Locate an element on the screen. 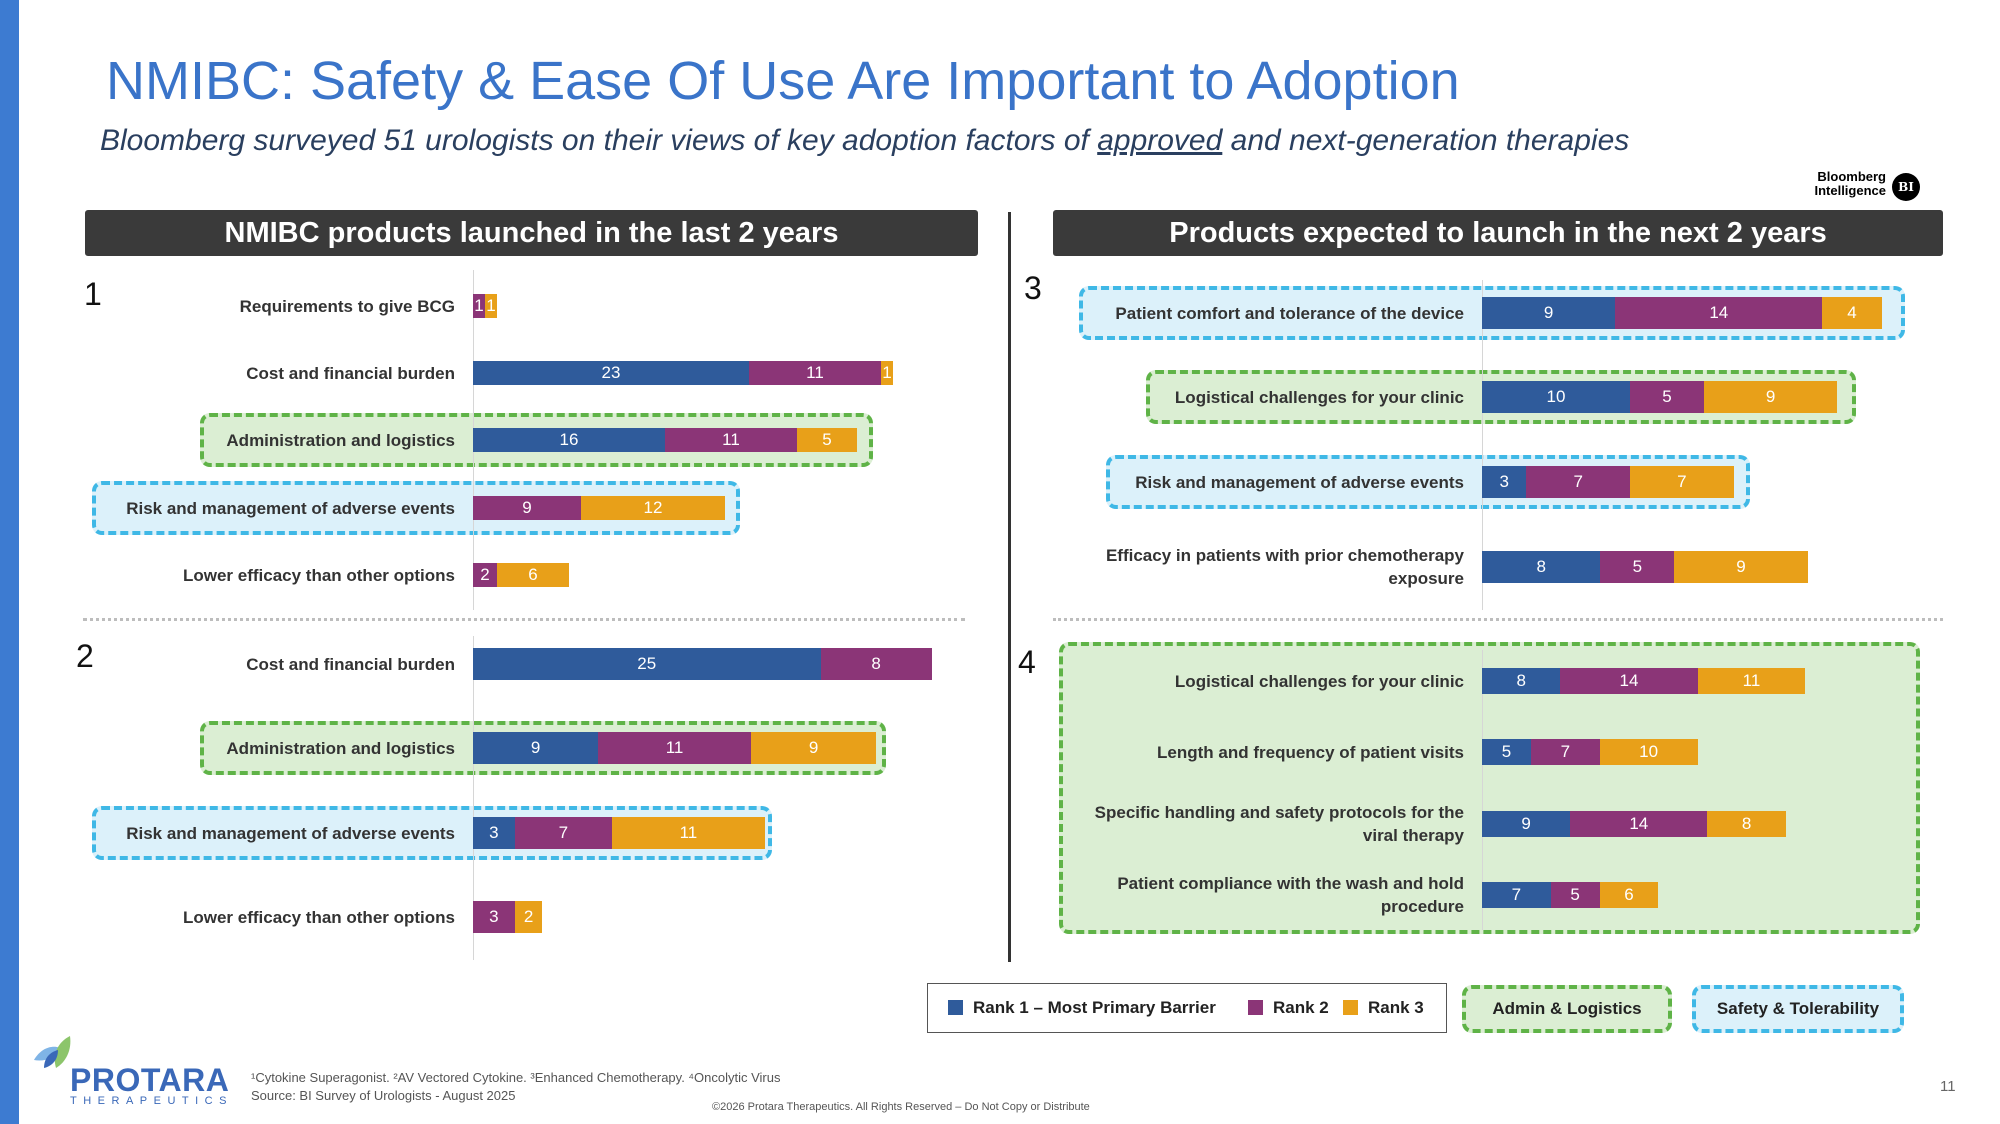  panel-number-4: 4 is located at coordinates (1027, 662).